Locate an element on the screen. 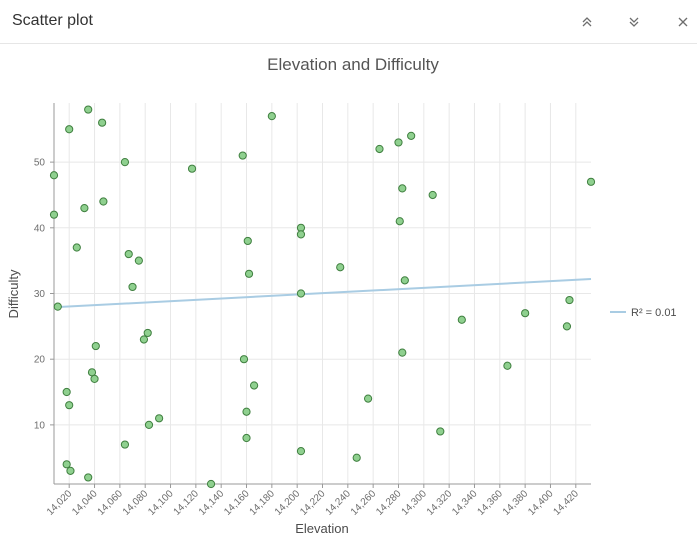 Image resolution: width=697 pixels, height=540 pixels. close-icon is located at coordinates (683, 22).